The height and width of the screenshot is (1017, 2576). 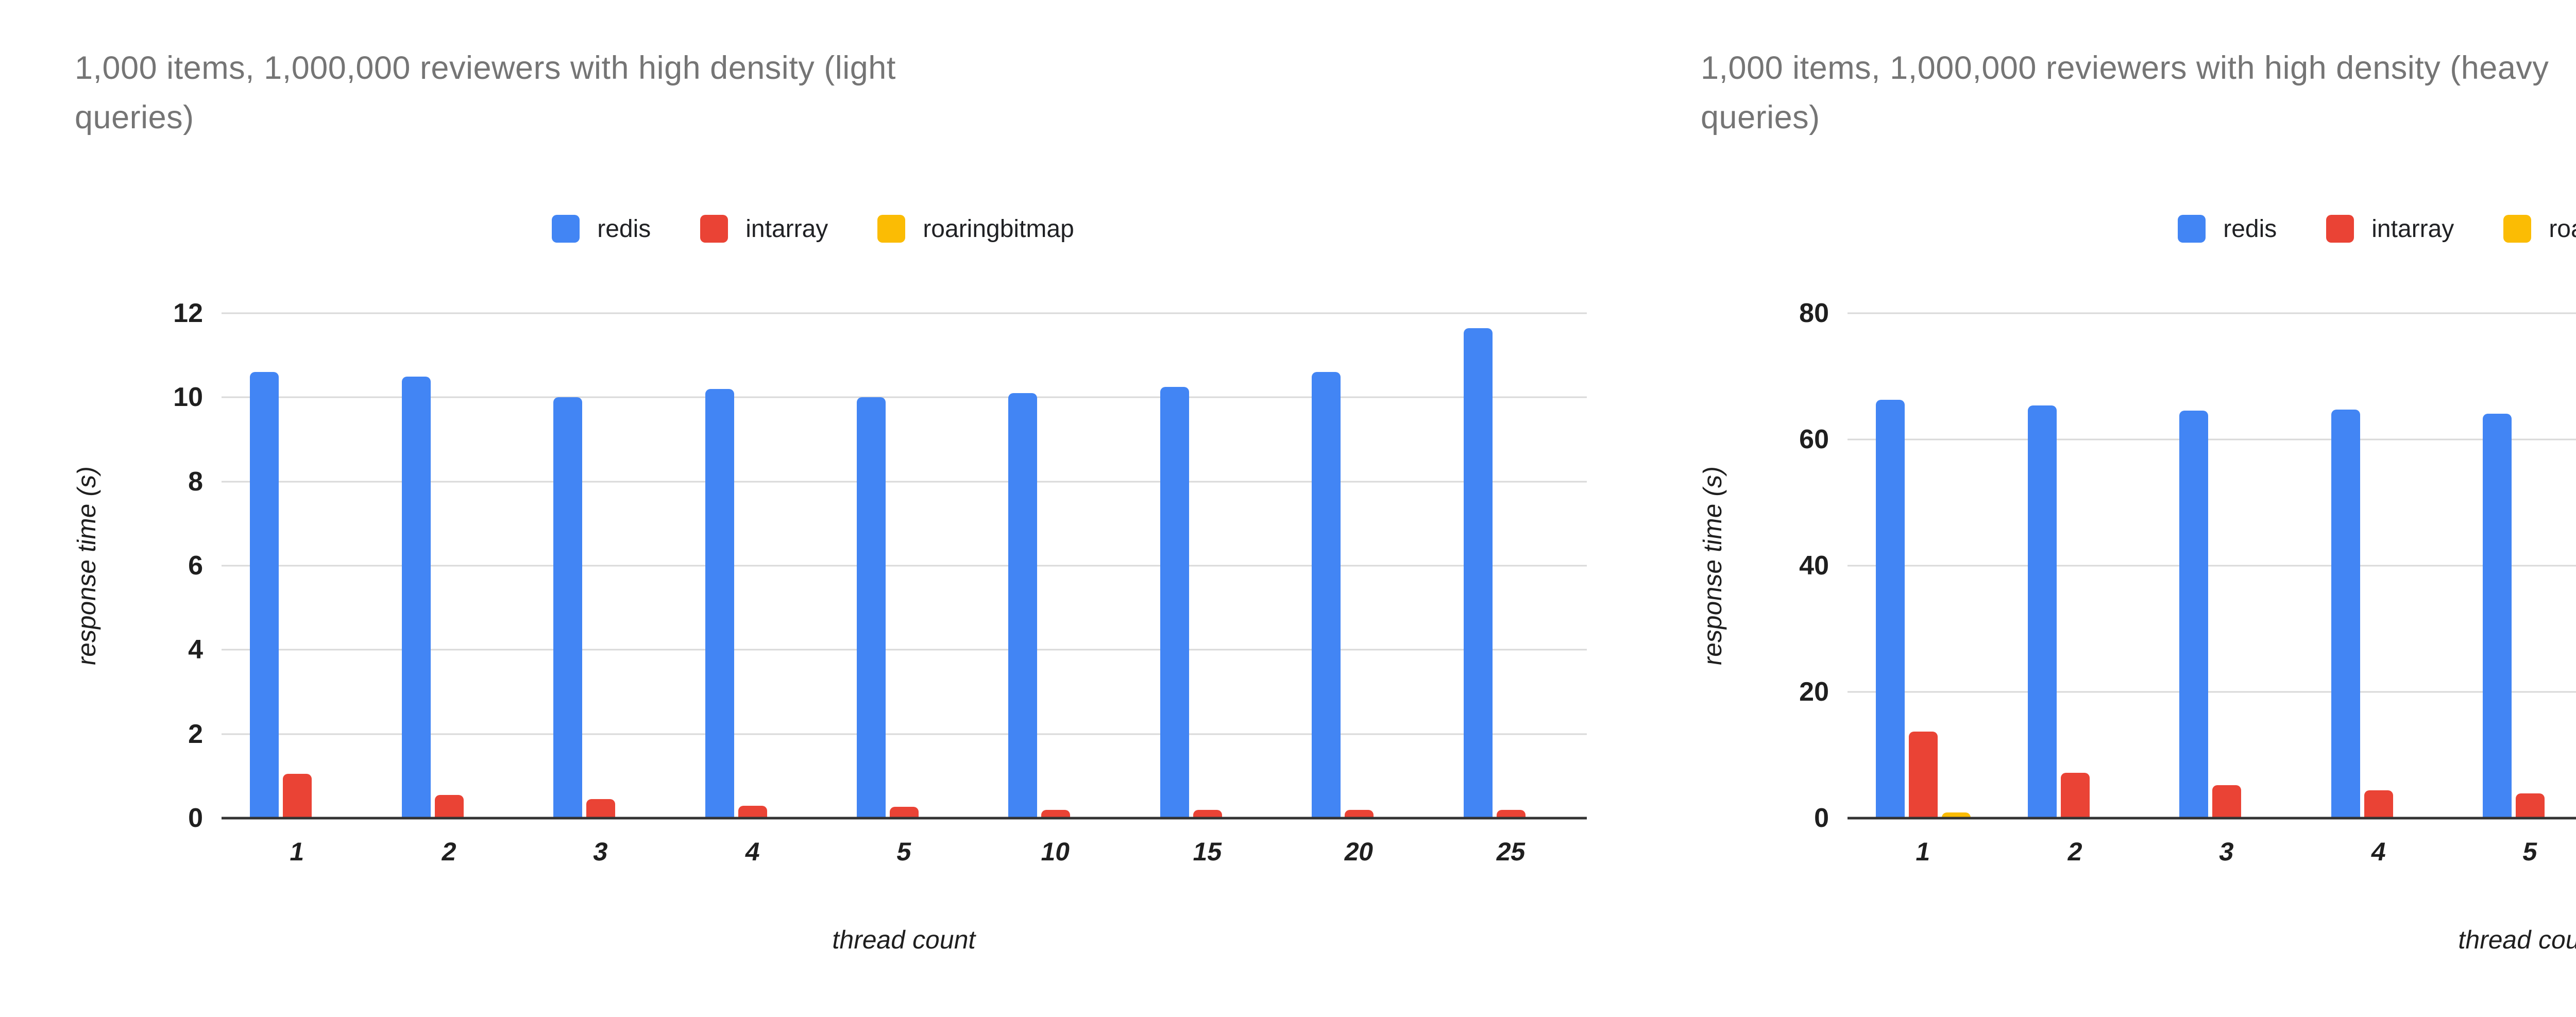 What do you see at coordinates (2075, 851) in the screenshot?
I see `x-tick-label: 2` at bounding box center [2075, 851].